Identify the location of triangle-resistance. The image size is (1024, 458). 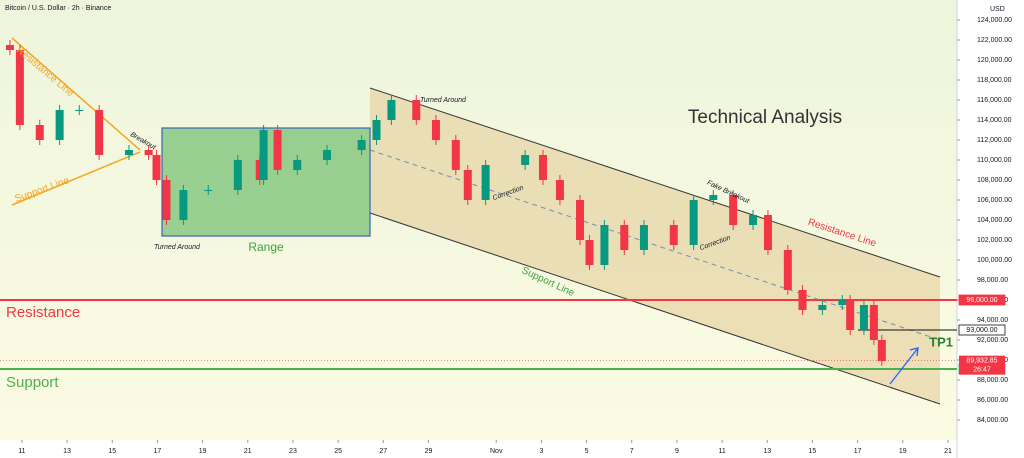
(76, 94).